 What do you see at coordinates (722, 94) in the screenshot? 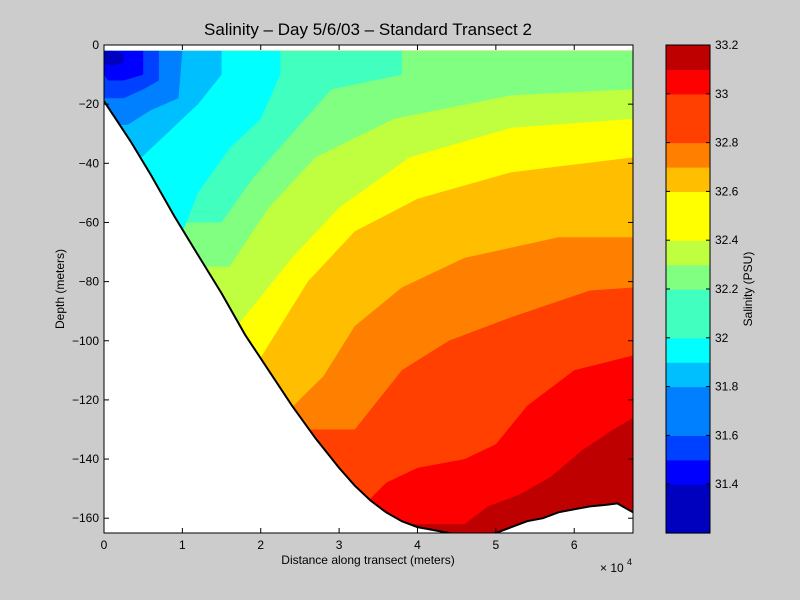
I see `colorbar-tick-label: 33` at bounding box center [722, 94].